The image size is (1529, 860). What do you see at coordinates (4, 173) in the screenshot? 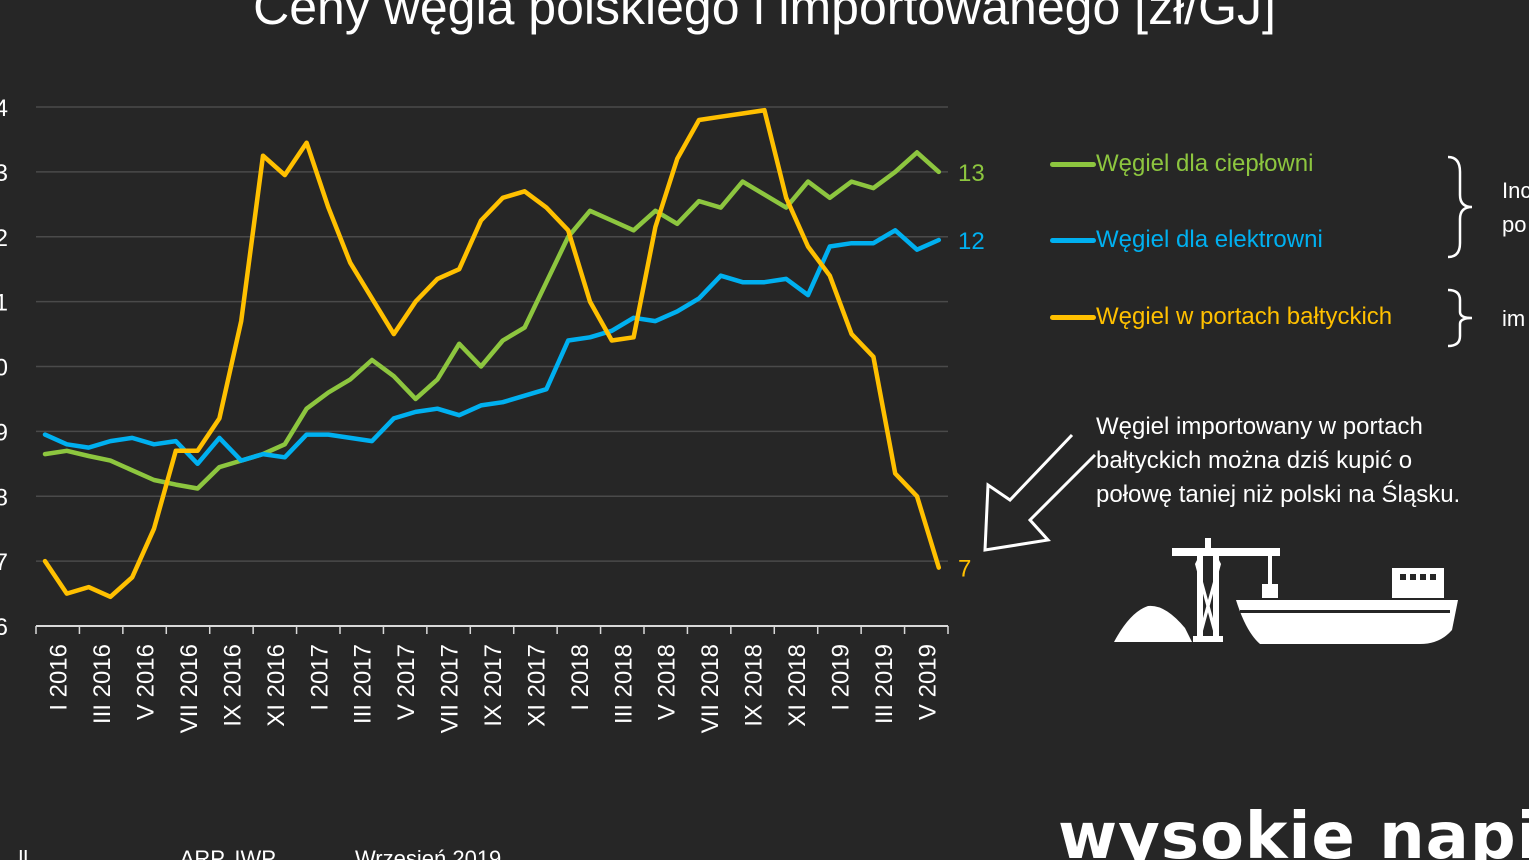
I see `y-tick-label: 3` at bounding box center [4, 173].